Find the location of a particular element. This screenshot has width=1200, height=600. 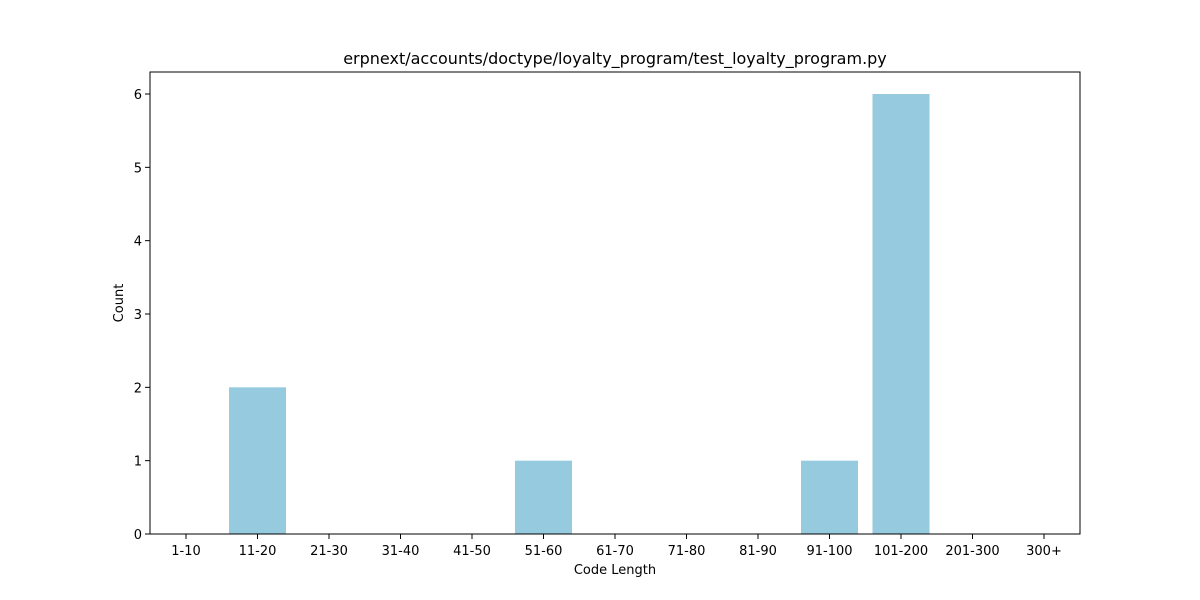

y-tick-label: 2 is located at coordinates (138, 388).